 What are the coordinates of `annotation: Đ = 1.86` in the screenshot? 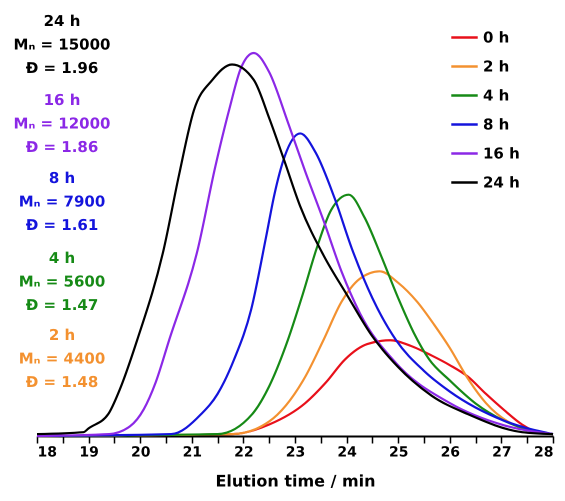 It's located at (62, 147).